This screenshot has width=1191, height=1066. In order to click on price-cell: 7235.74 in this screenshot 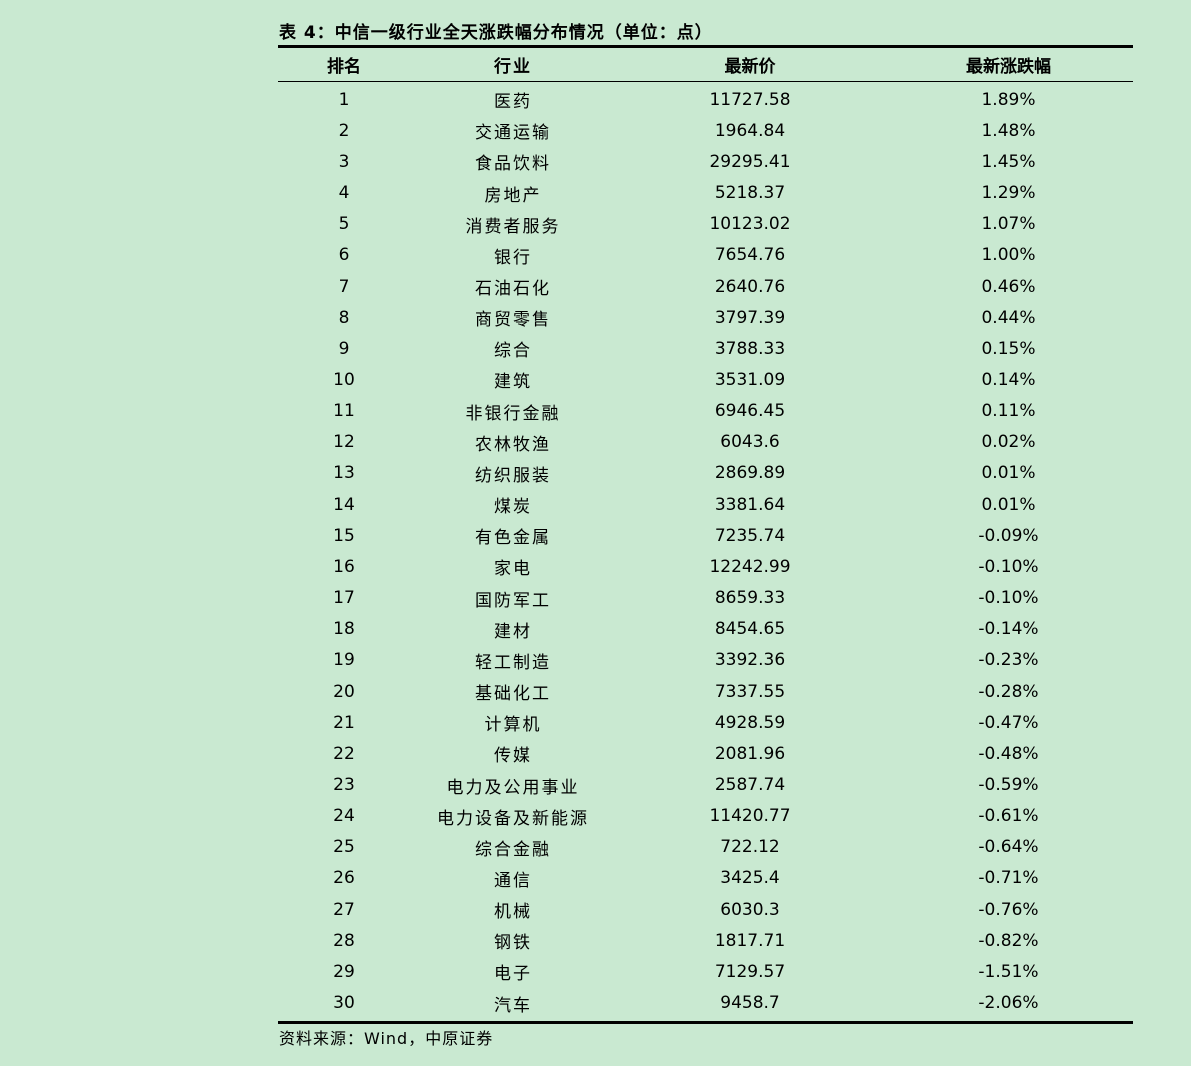, I will do `click(750, 535)`.